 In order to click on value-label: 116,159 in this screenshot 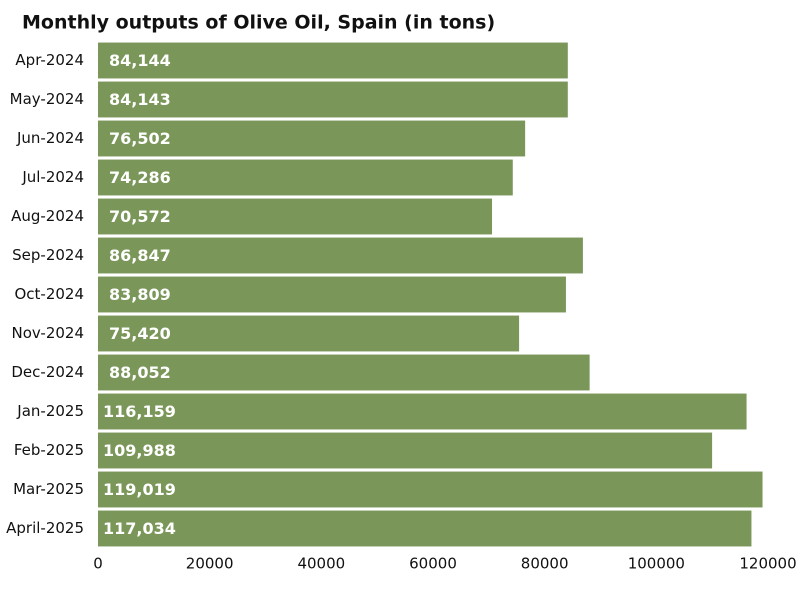, I will do `click(139, 411)`.